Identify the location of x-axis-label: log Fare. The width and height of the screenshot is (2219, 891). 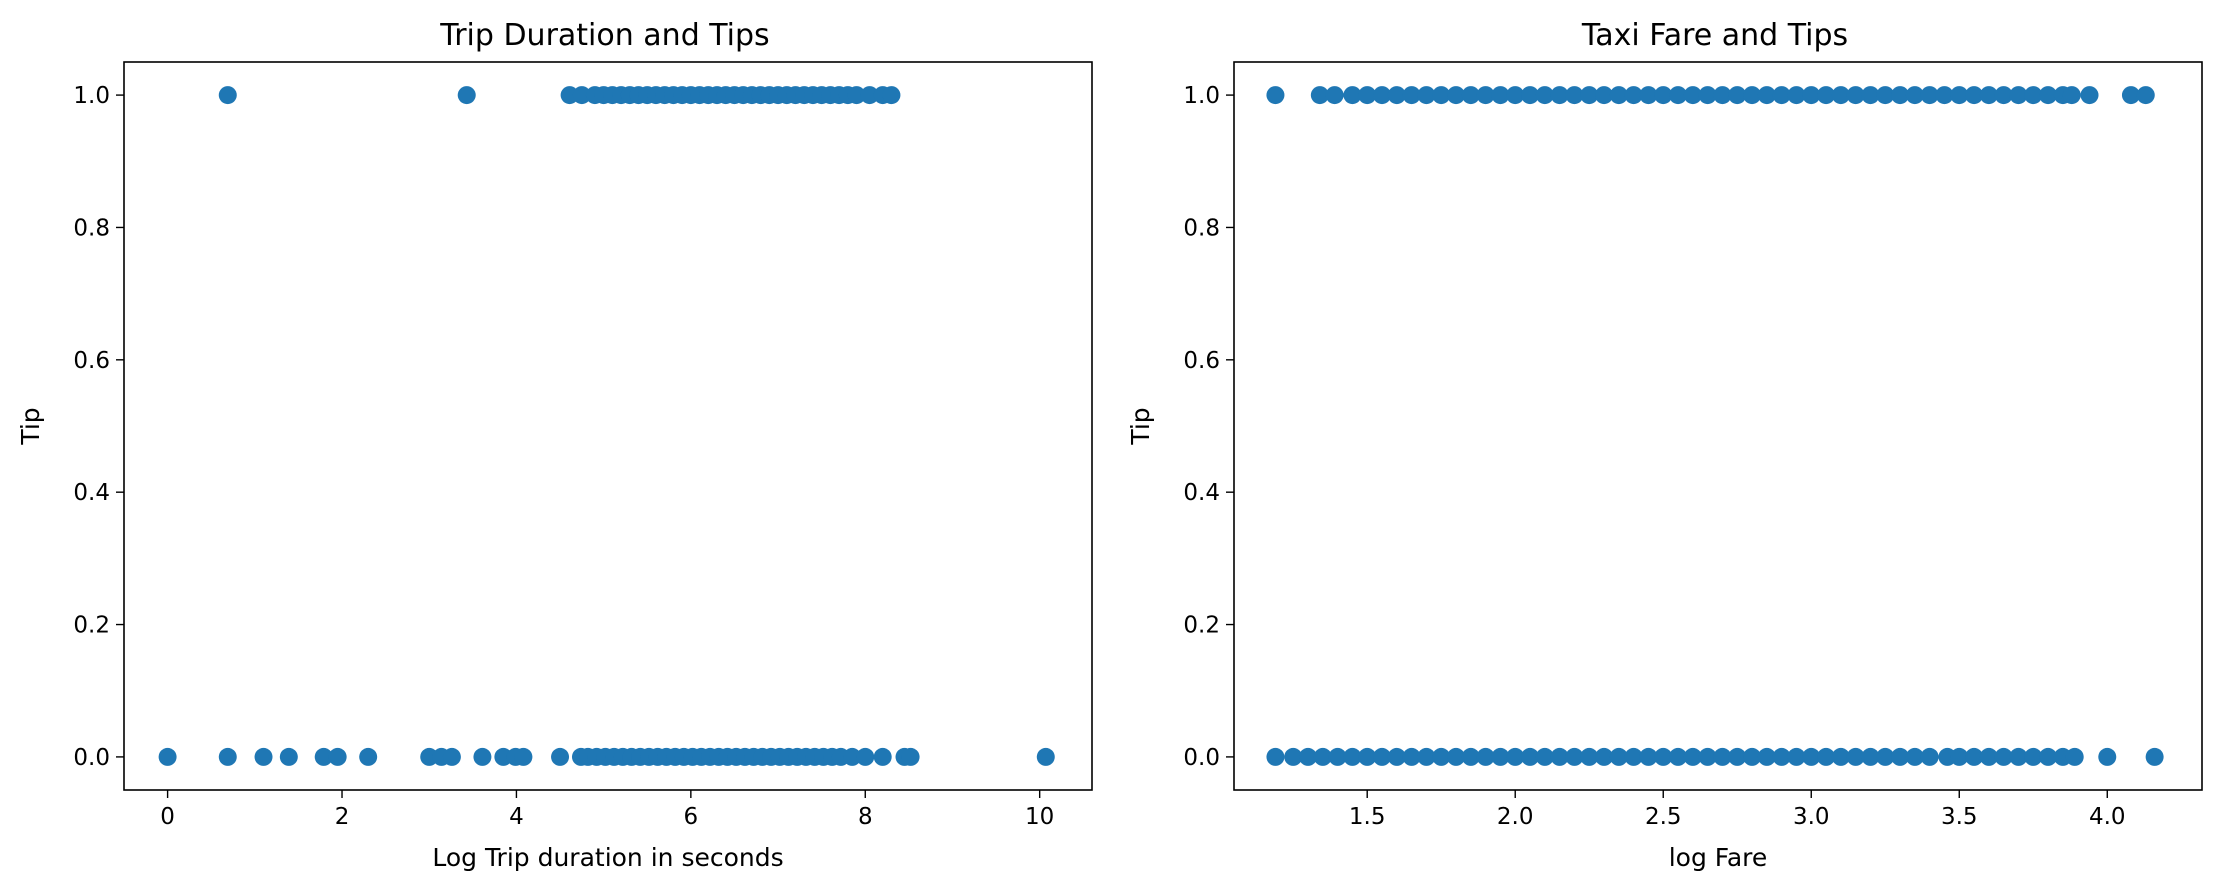
(1718, 857).